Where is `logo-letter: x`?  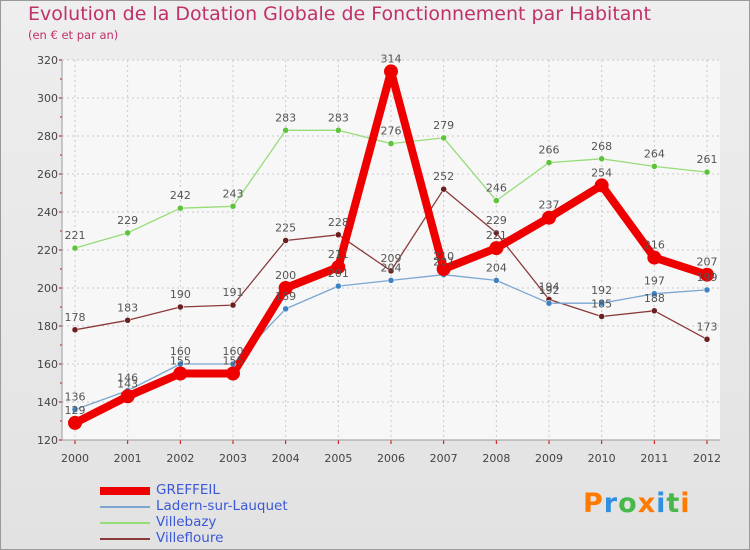
logo-letter: x is located at coordinates (647, 503).